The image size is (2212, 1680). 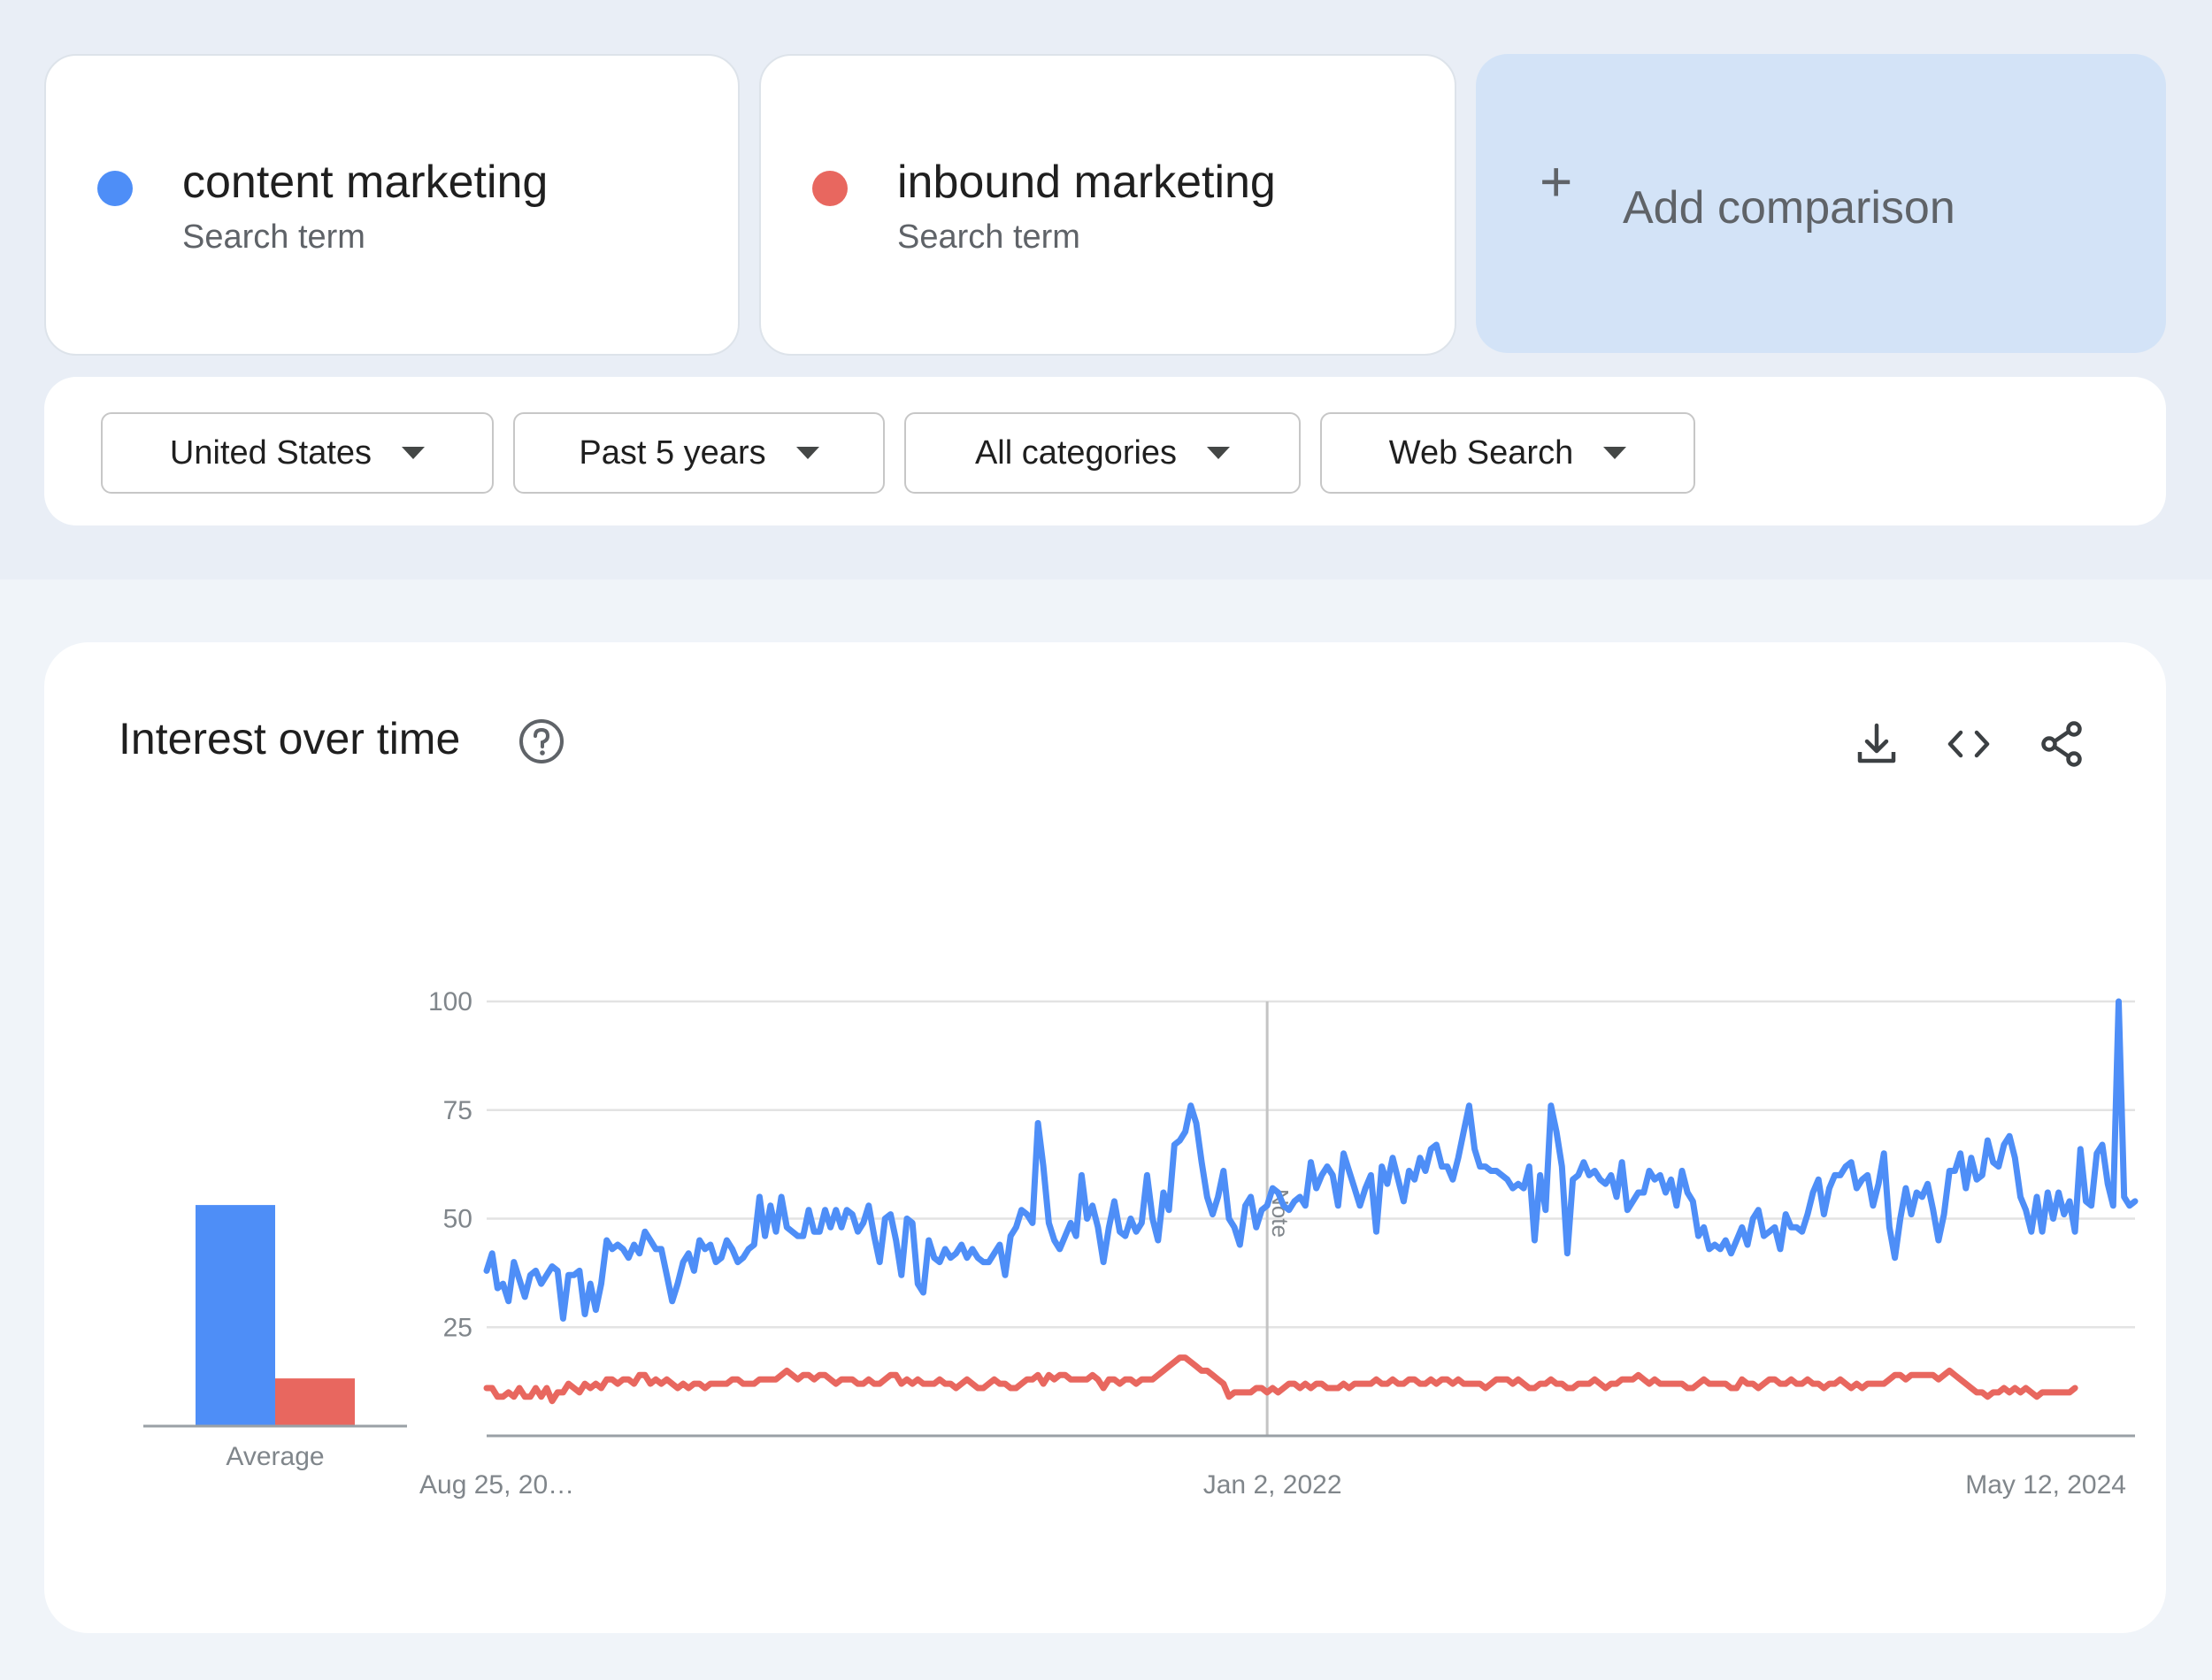 What do you see at coordinates (2046, 1485) in the screenshot?
I see `x-tick-label: May 12, 2024` at bounding box center [2046, 1485].